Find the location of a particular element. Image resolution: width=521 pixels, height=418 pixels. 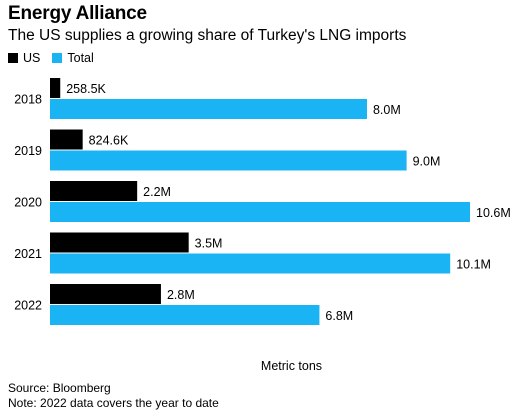

data-label-total-2019: 9.0M is located at coordinates (427, 162).